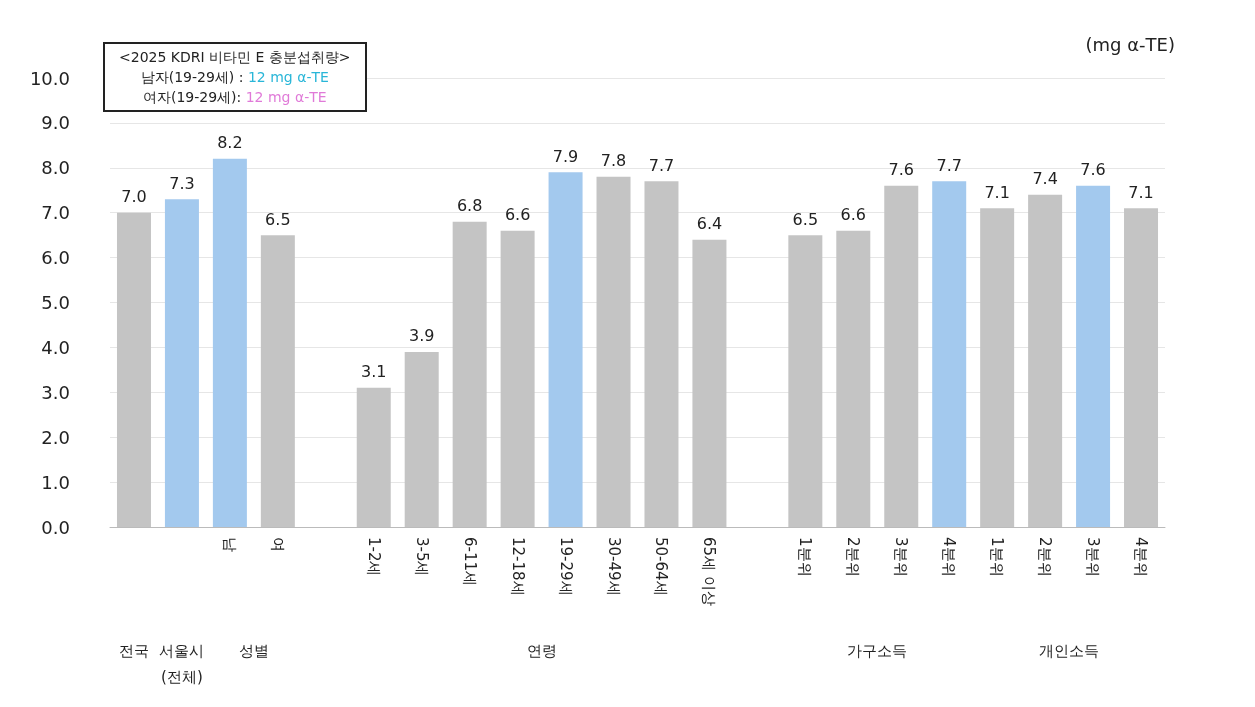  I want to click on data-label: 7.8, so click(613, 161).